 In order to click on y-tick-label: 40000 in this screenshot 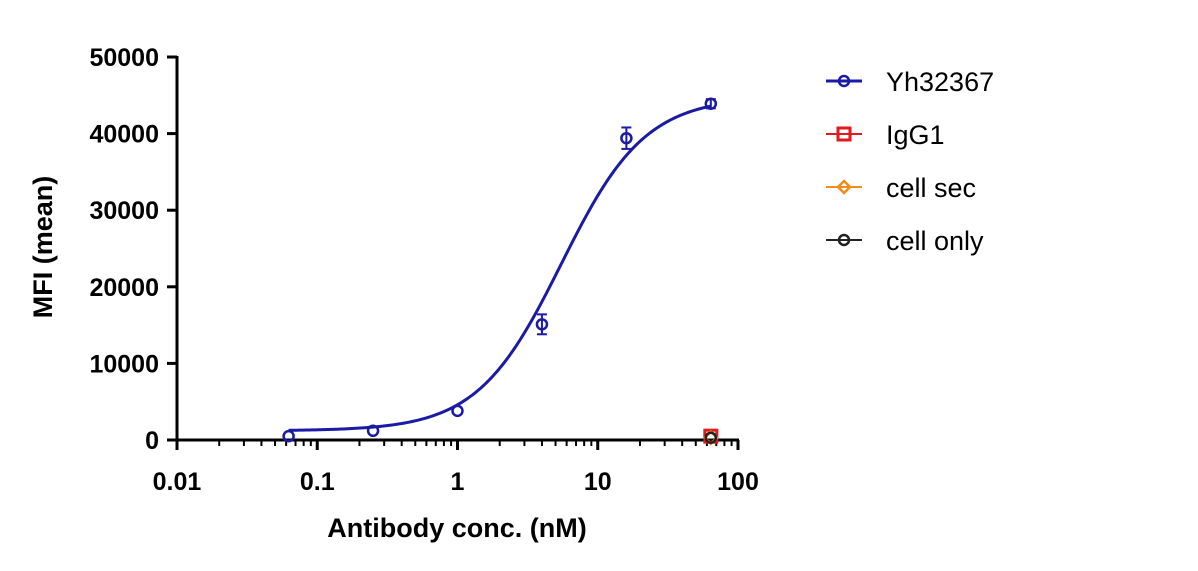, I will do `click(124, 135)`.